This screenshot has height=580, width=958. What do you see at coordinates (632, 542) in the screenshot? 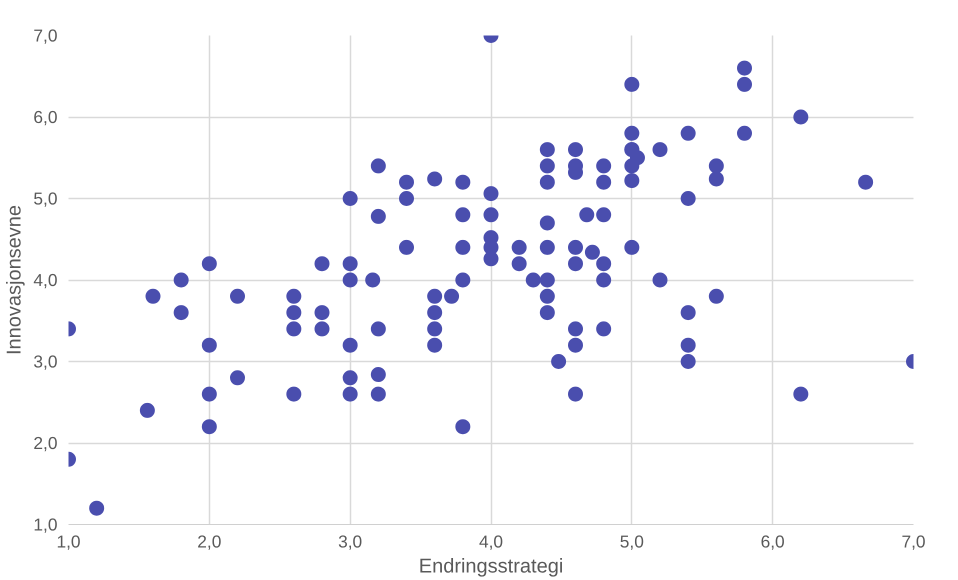
I see `x-tick-label: 5,0` at bounding box center [632, 542].